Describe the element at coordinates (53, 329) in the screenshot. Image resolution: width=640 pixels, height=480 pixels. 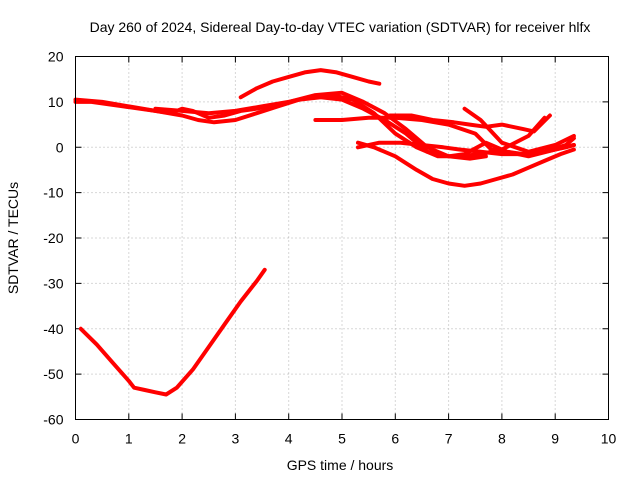
I see `y-tick-label: -40` at that location.